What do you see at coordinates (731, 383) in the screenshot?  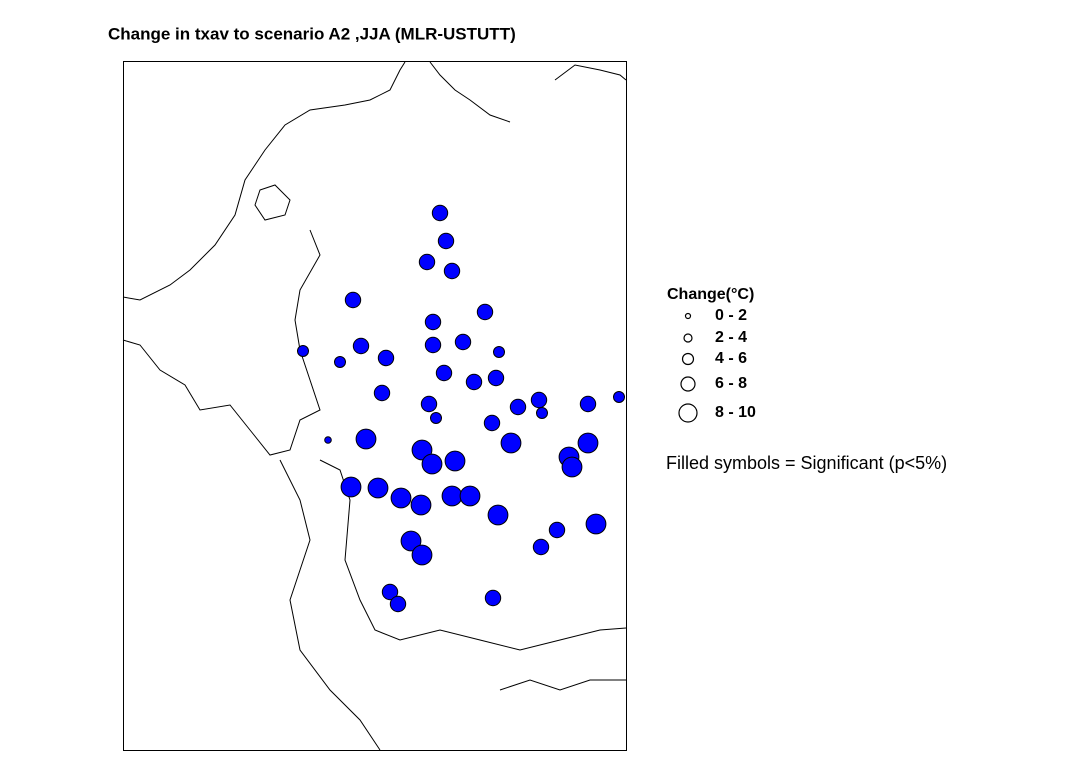 I see `legend-label: 6 - 8` at bounding box center [731, 383].